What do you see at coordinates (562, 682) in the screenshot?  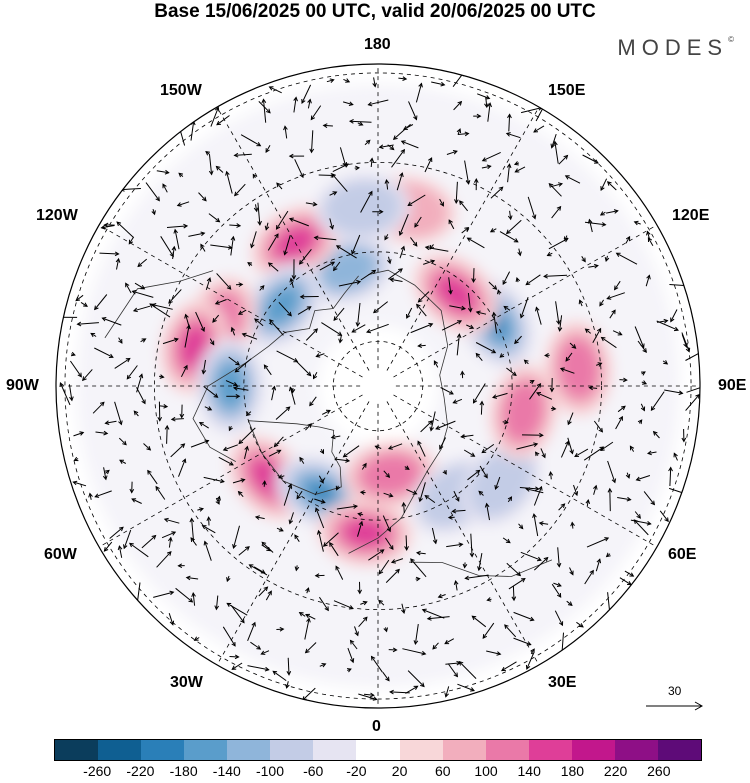 I see `lon-label-30e: 30E` at bounding box center [562, 682].